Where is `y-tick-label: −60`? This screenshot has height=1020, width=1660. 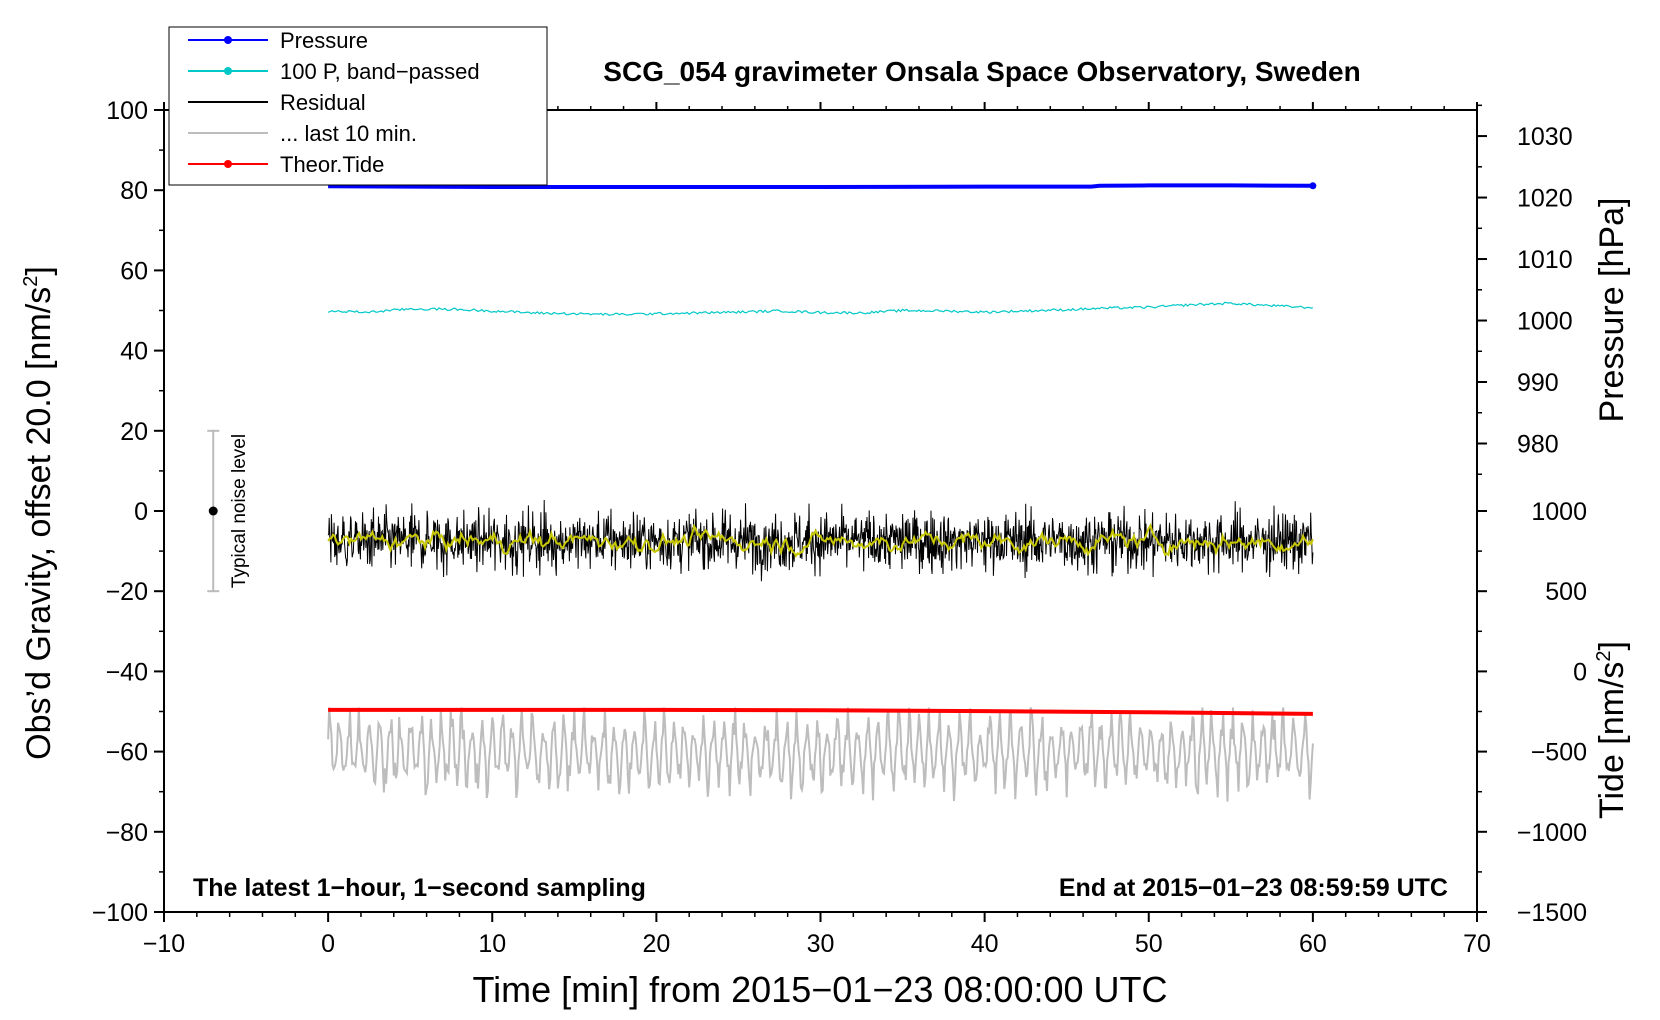 y-tick-label: −60 is located at coordinates (127, 753).